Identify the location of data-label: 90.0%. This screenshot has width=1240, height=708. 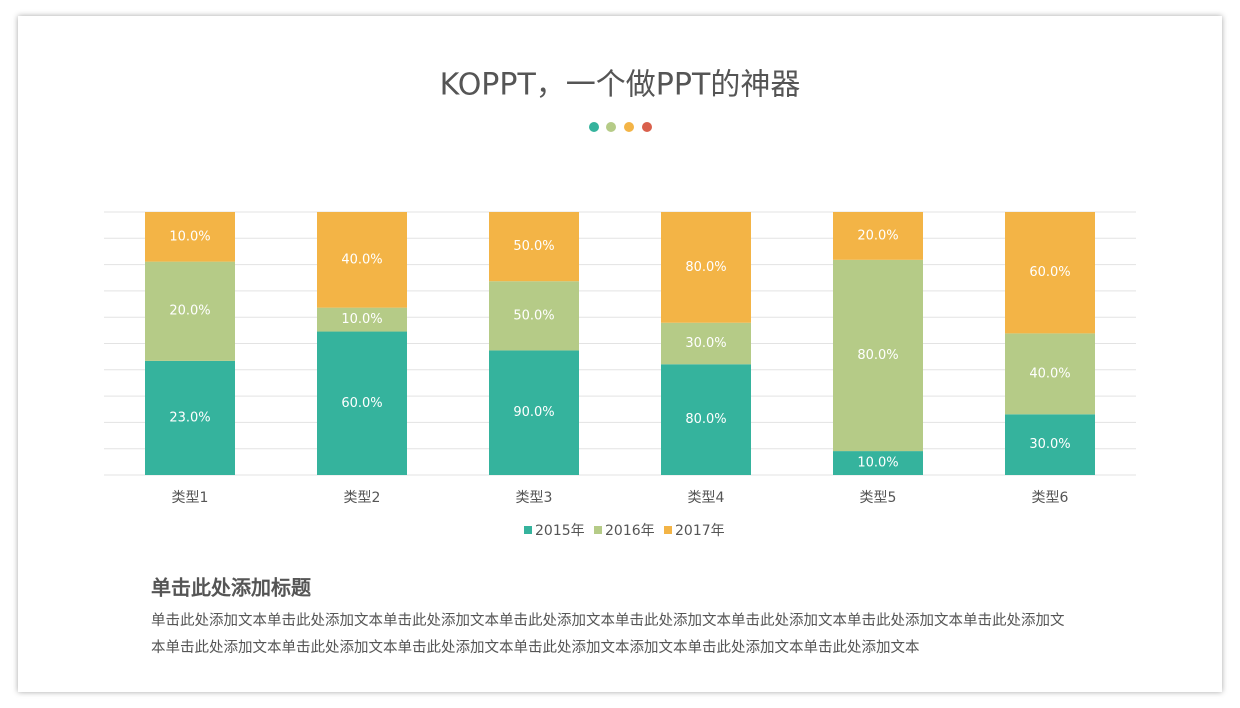
(533, 412).